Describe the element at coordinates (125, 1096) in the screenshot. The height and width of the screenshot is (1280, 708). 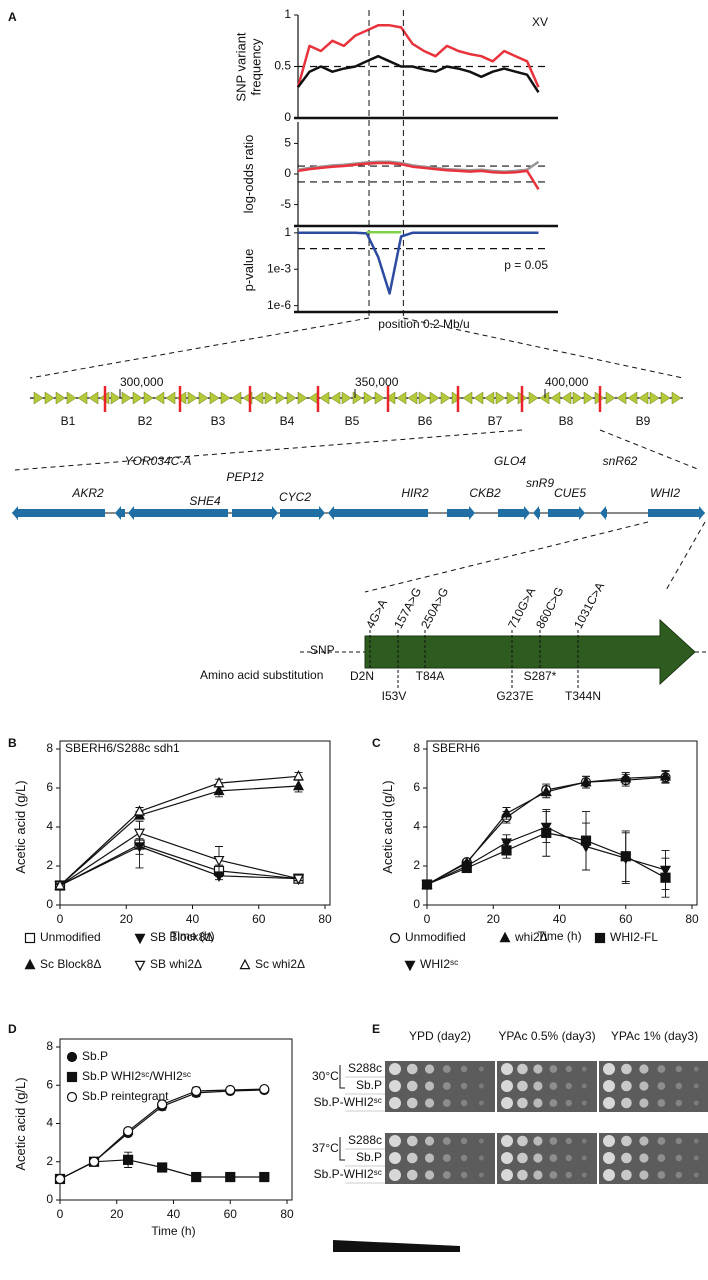
I see `legend-label: Sb.P reintegrant` at that location.